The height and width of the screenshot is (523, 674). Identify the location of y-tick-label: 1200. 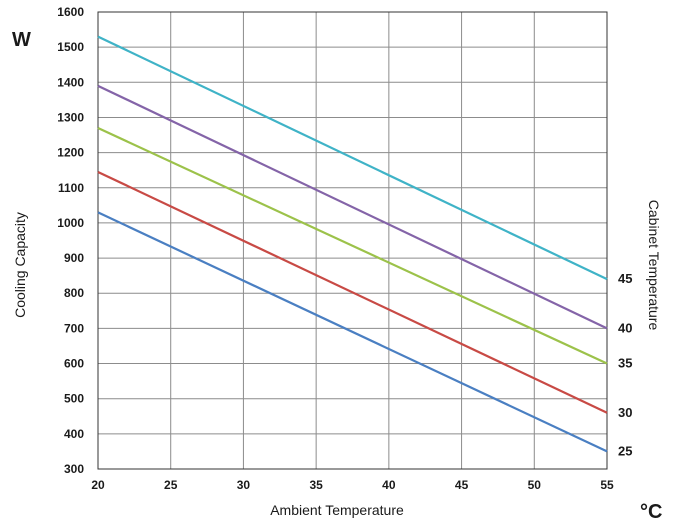
(70, 153).